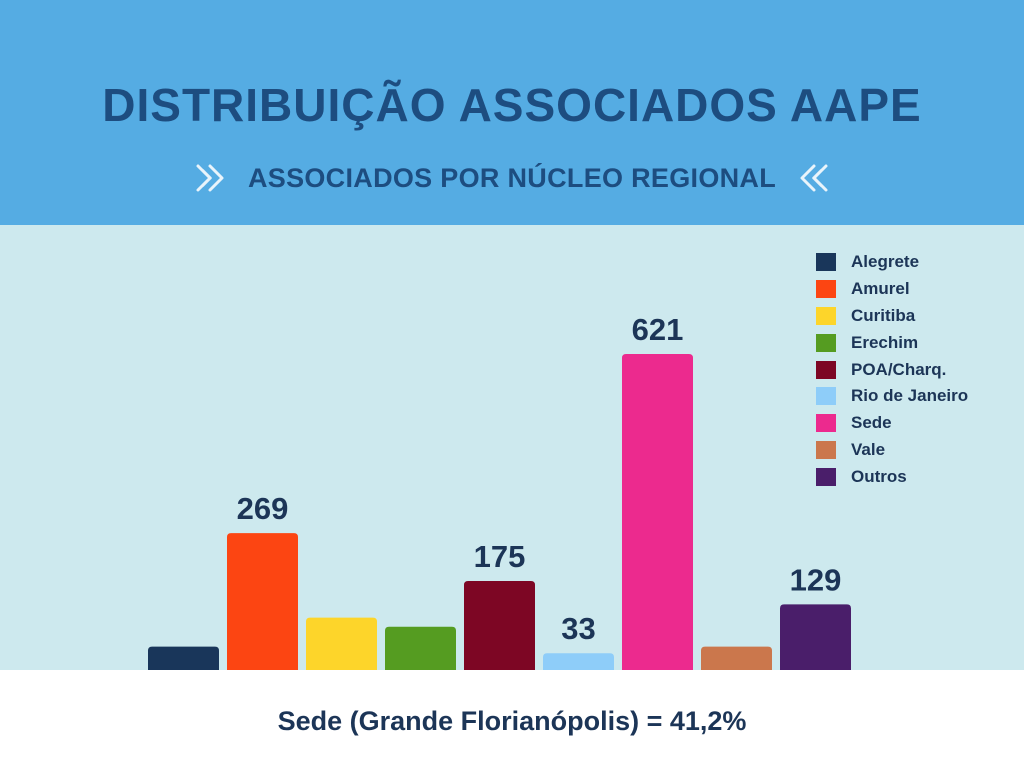 The height and width of the screenshot is (768, 1024). What do you see at coordinates (736, 658) in the screenshot?
I see `bar-vale` at bounding box center [736, 658].